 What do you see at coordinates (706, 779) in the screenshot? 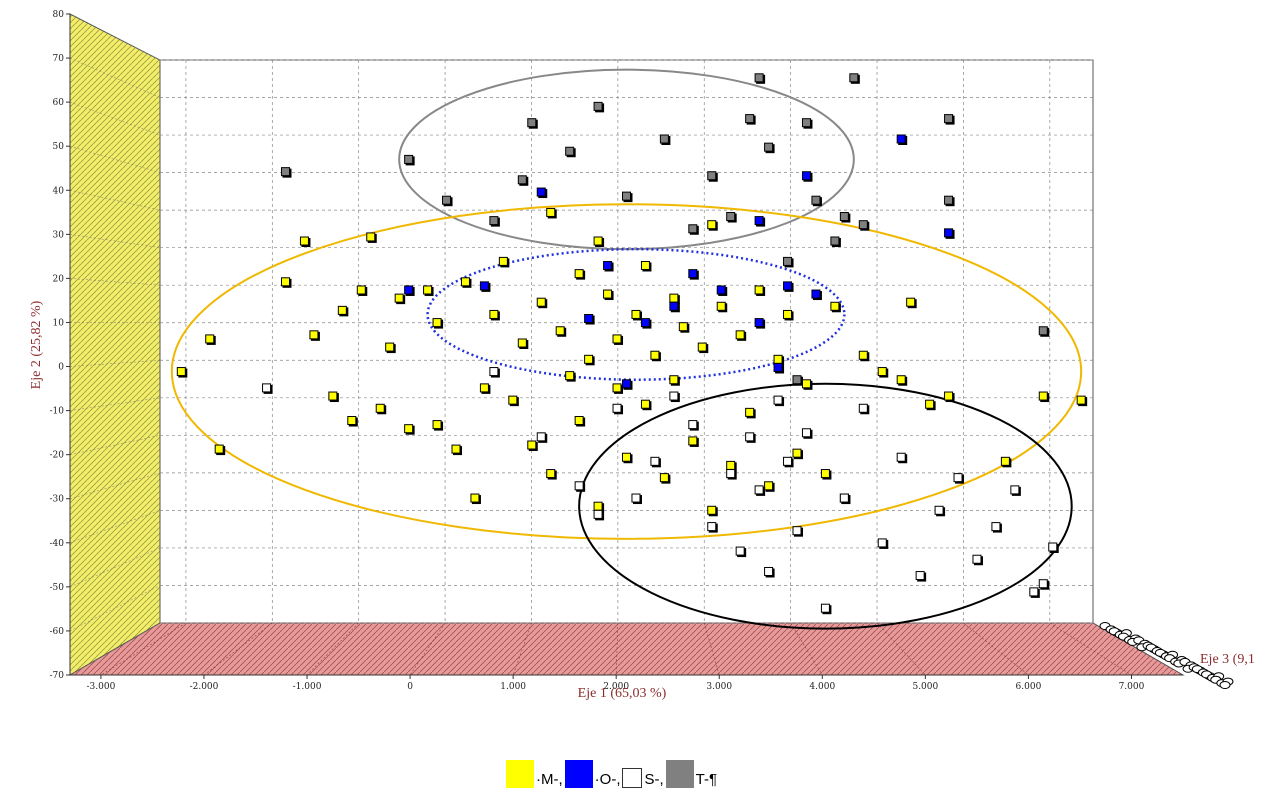
I see `legend-label-t: T-¶` at bounding box center [706, 779].